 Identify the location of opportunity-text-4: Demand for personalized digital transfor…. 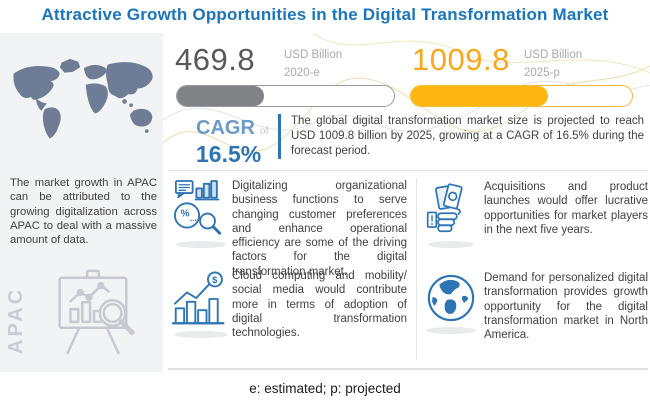
(566, 306).